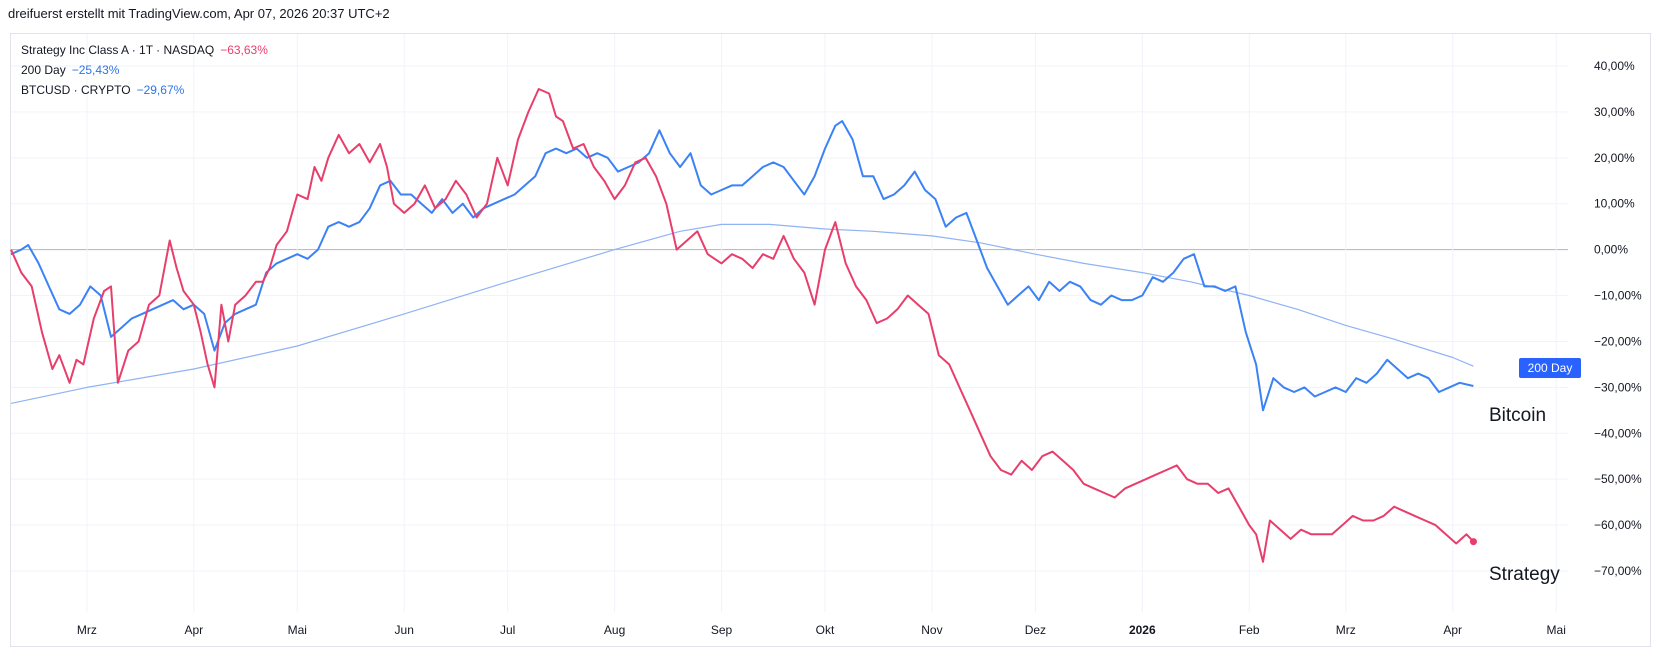 Image resolution: width=1657 pixels, height=656 pixels. I want to click on y-tick-label: −20,00%, so click(1618, 341).